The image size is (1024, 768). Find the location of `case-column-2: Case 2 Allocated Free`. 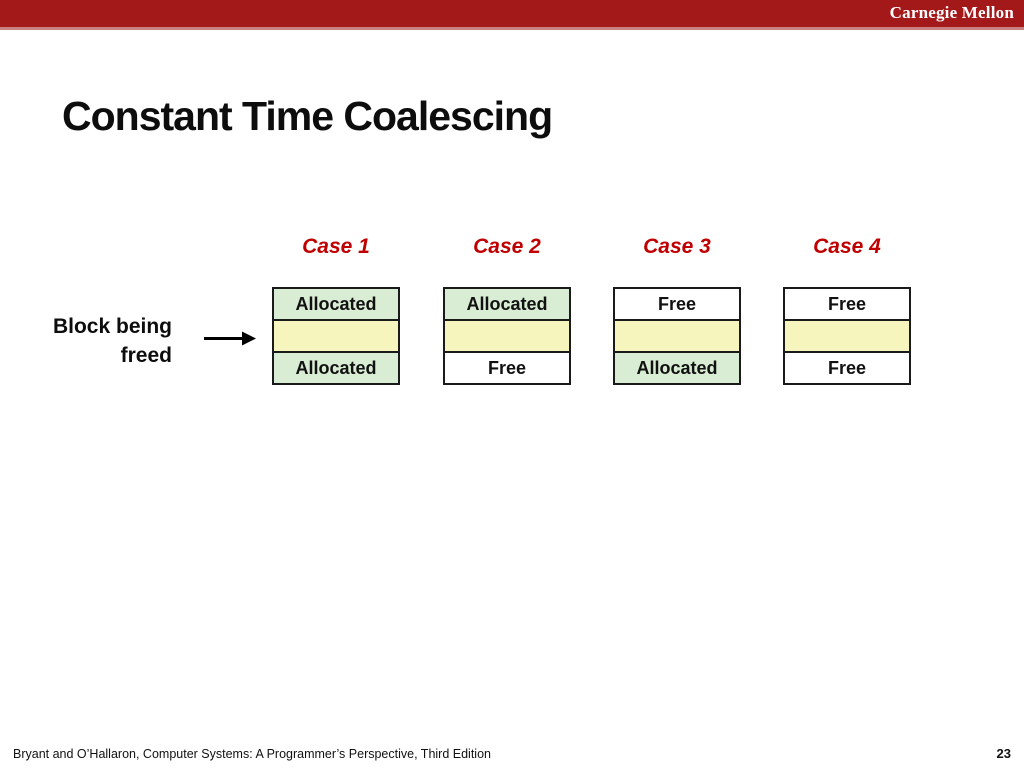

case-column-2: Case 2 Allocated Free is located at coordinates (507, 309).